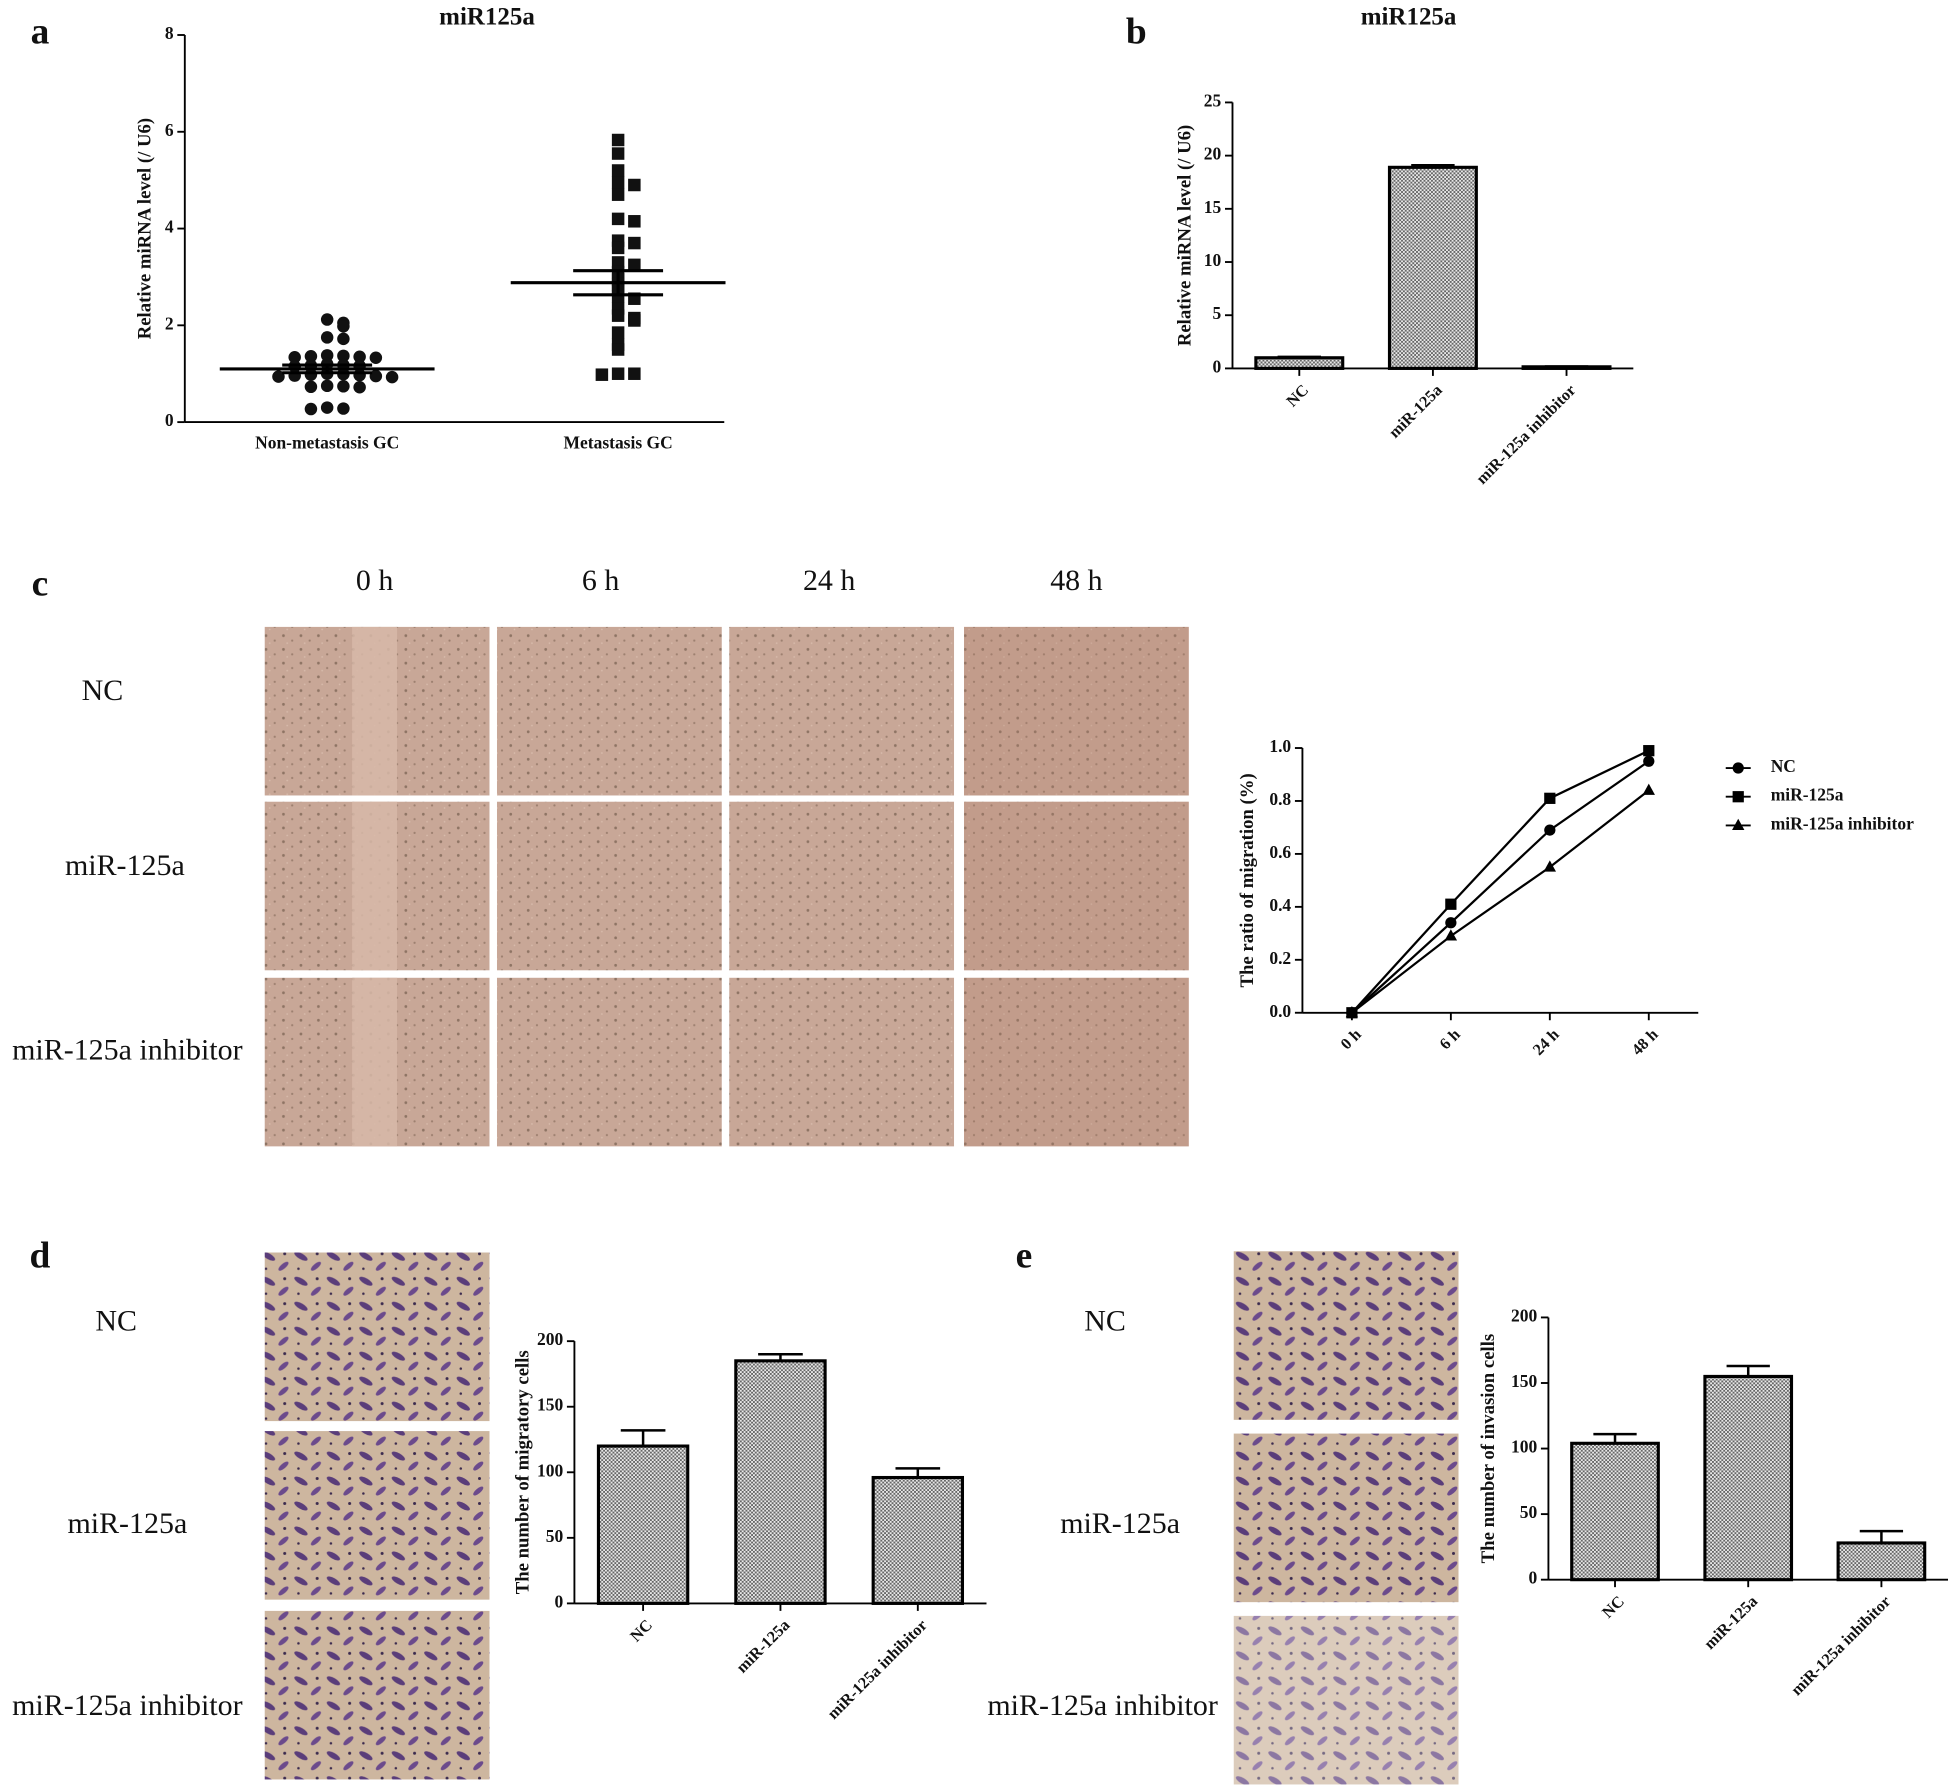 This screenshot has height=1785, width=1958. Describe the element at coordinates (1644, 1041) in the screenshot. I see `x-tick-label: 48 h` at that location.